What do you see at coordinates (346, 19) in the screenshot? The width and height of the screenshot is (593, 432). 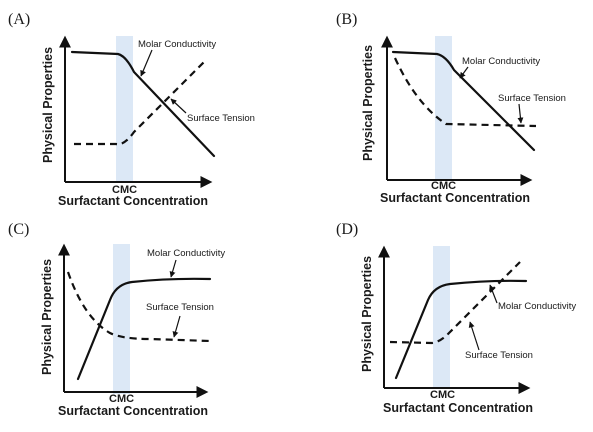 I see `panel-label: (B)` at bounding box center [346, 19].